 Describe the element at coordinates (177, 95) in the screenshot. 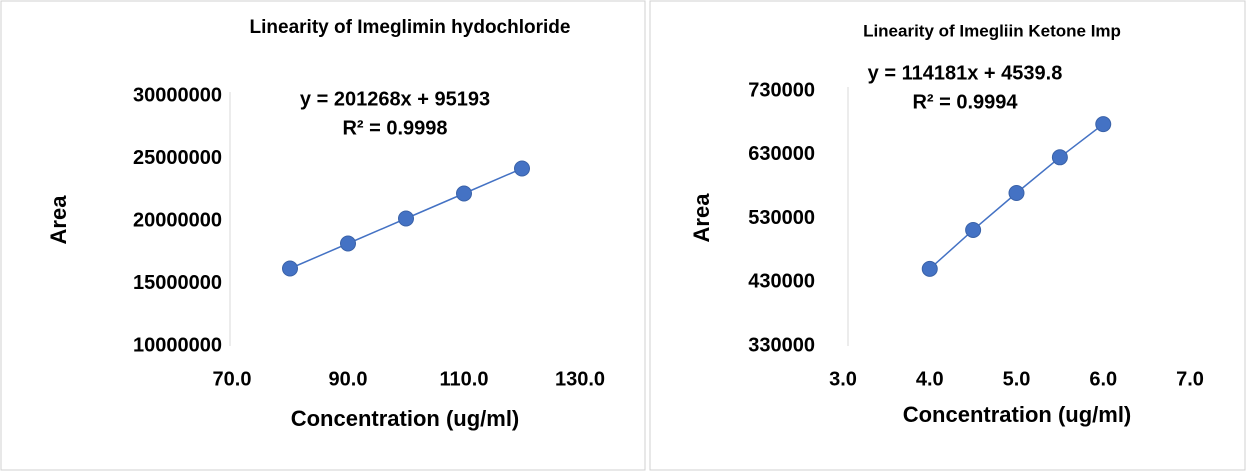

I see `y-tick-label: 30000000` at that location.